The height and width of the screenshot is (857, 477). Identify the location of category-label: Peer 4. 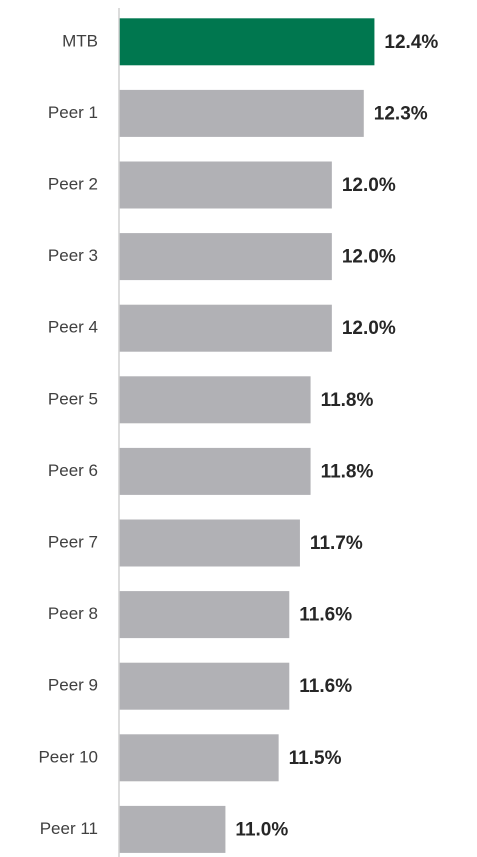
(73, 327).